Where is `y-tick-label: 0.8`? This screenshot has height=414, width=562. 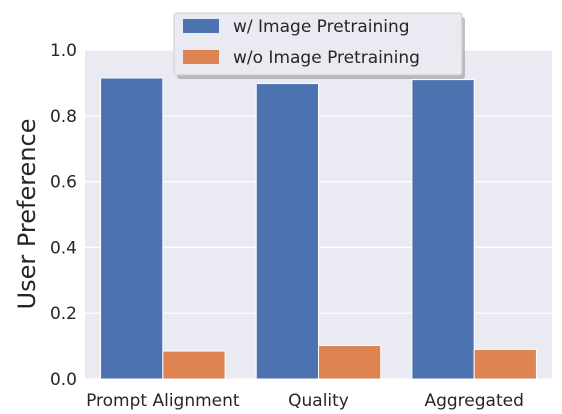 y-tick-label: 0.8 is located at coordinates (63, 117).